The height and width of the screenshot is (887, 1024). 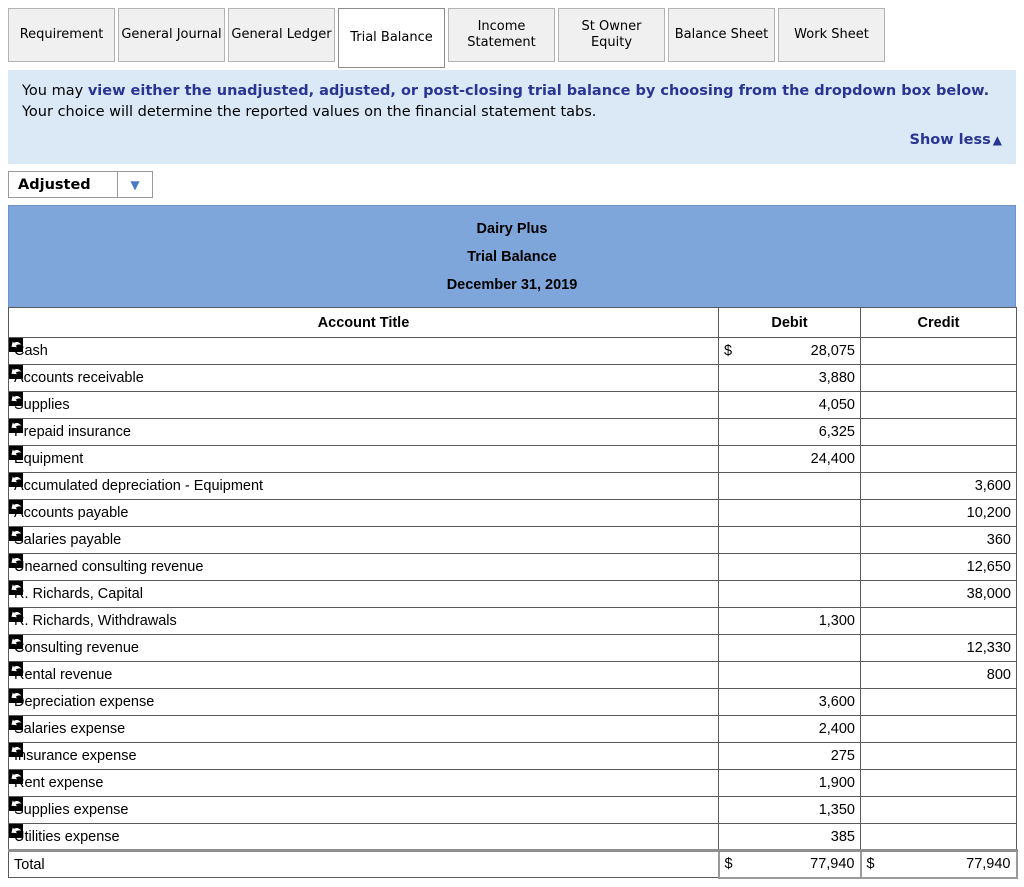 I want to click on debit-cell: 385, so click(x=789, y=837).